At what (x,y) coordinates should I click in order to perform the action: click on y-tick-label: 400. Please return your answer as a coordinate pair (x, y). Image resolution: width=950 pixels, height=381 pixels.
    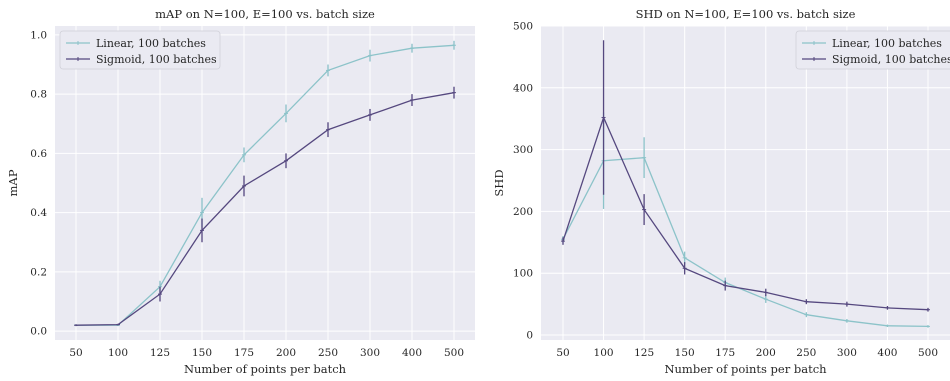
    Looking at the image, I should click on (523, 88).